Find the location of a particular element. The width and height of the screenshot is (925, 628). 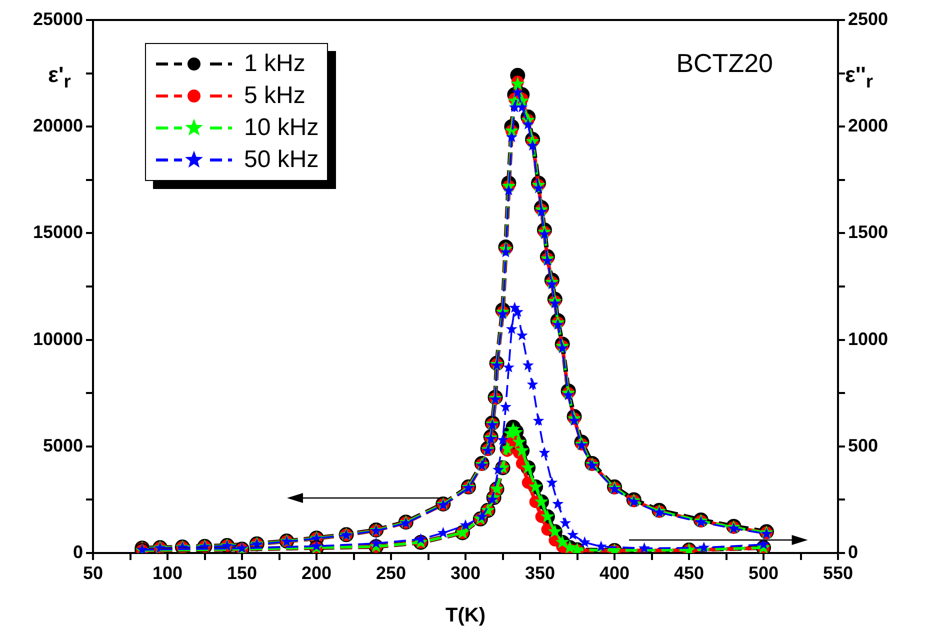

y2-tick-label: 1000 is located at coordinates (868, 338).